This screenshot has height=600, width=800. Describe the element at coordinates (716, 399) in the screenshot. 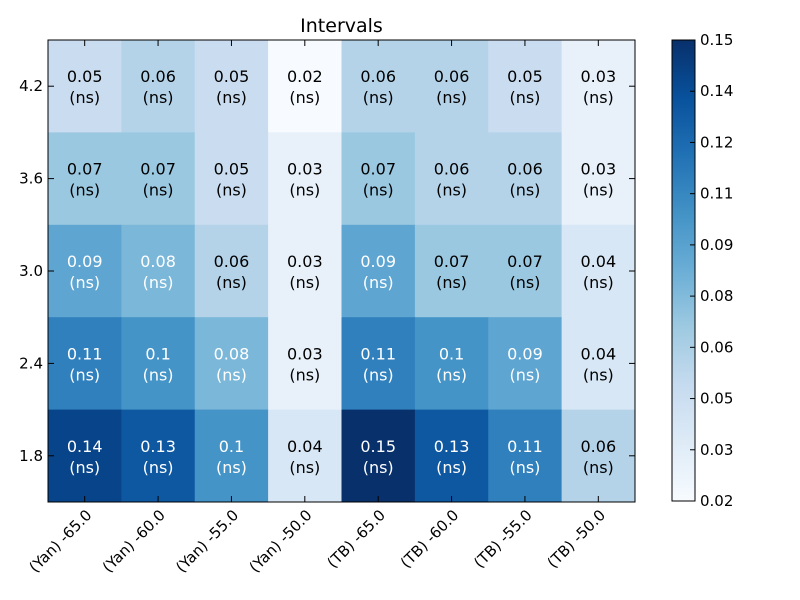

I see `colorbar-tick-label: 0.05` at that location.